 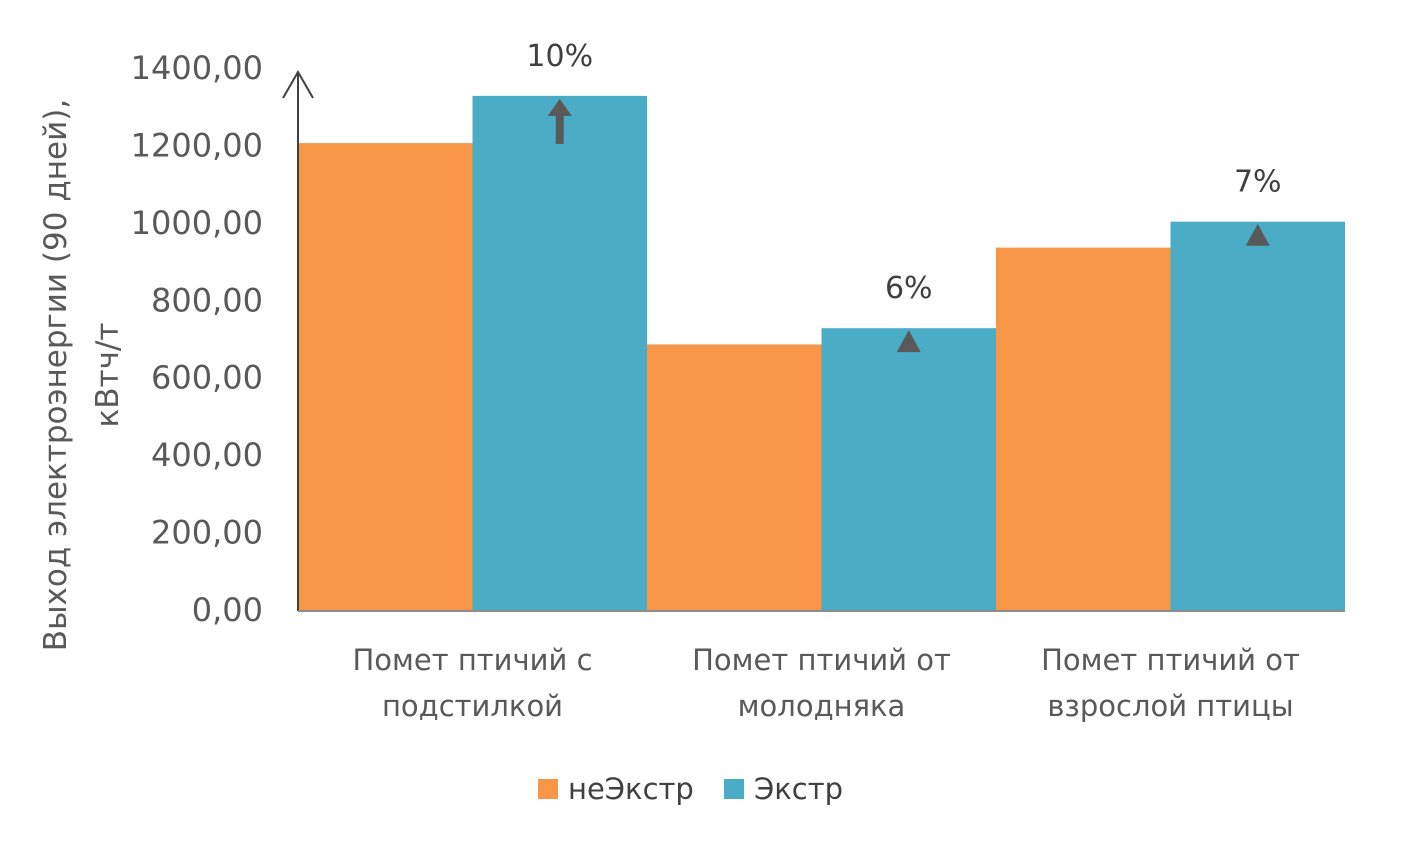 I want to click on y-tick-label: 200,00, so click(x=207, y=533).